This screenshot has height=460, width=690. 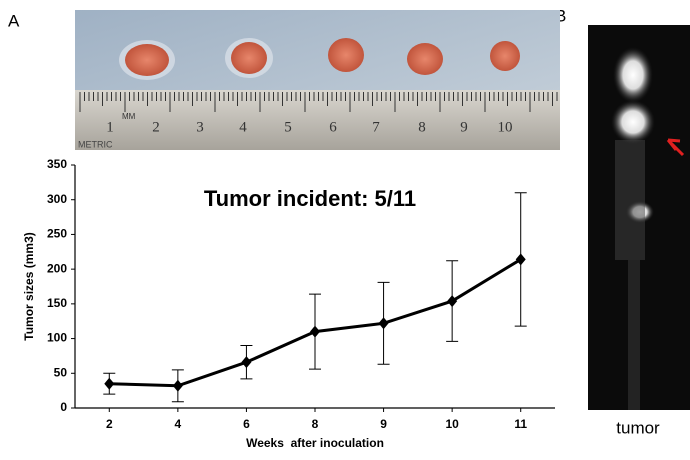 I want to click on annotation: Tumor incident: 5/11, so click(x=310, y=198).